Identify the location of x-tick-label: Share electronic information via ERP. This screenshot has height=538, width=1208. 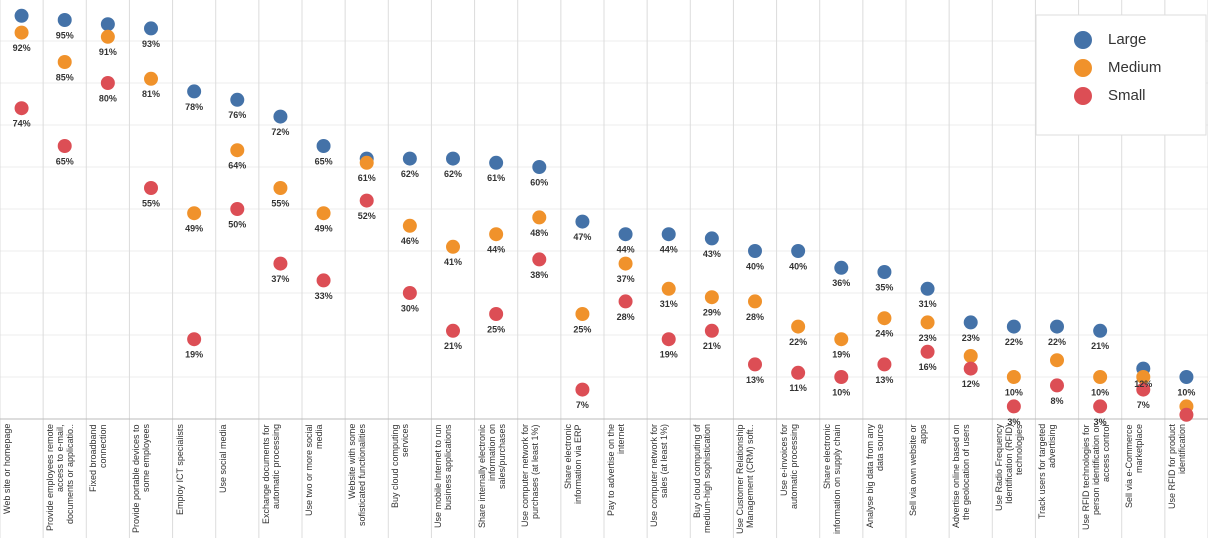
(572, 464).